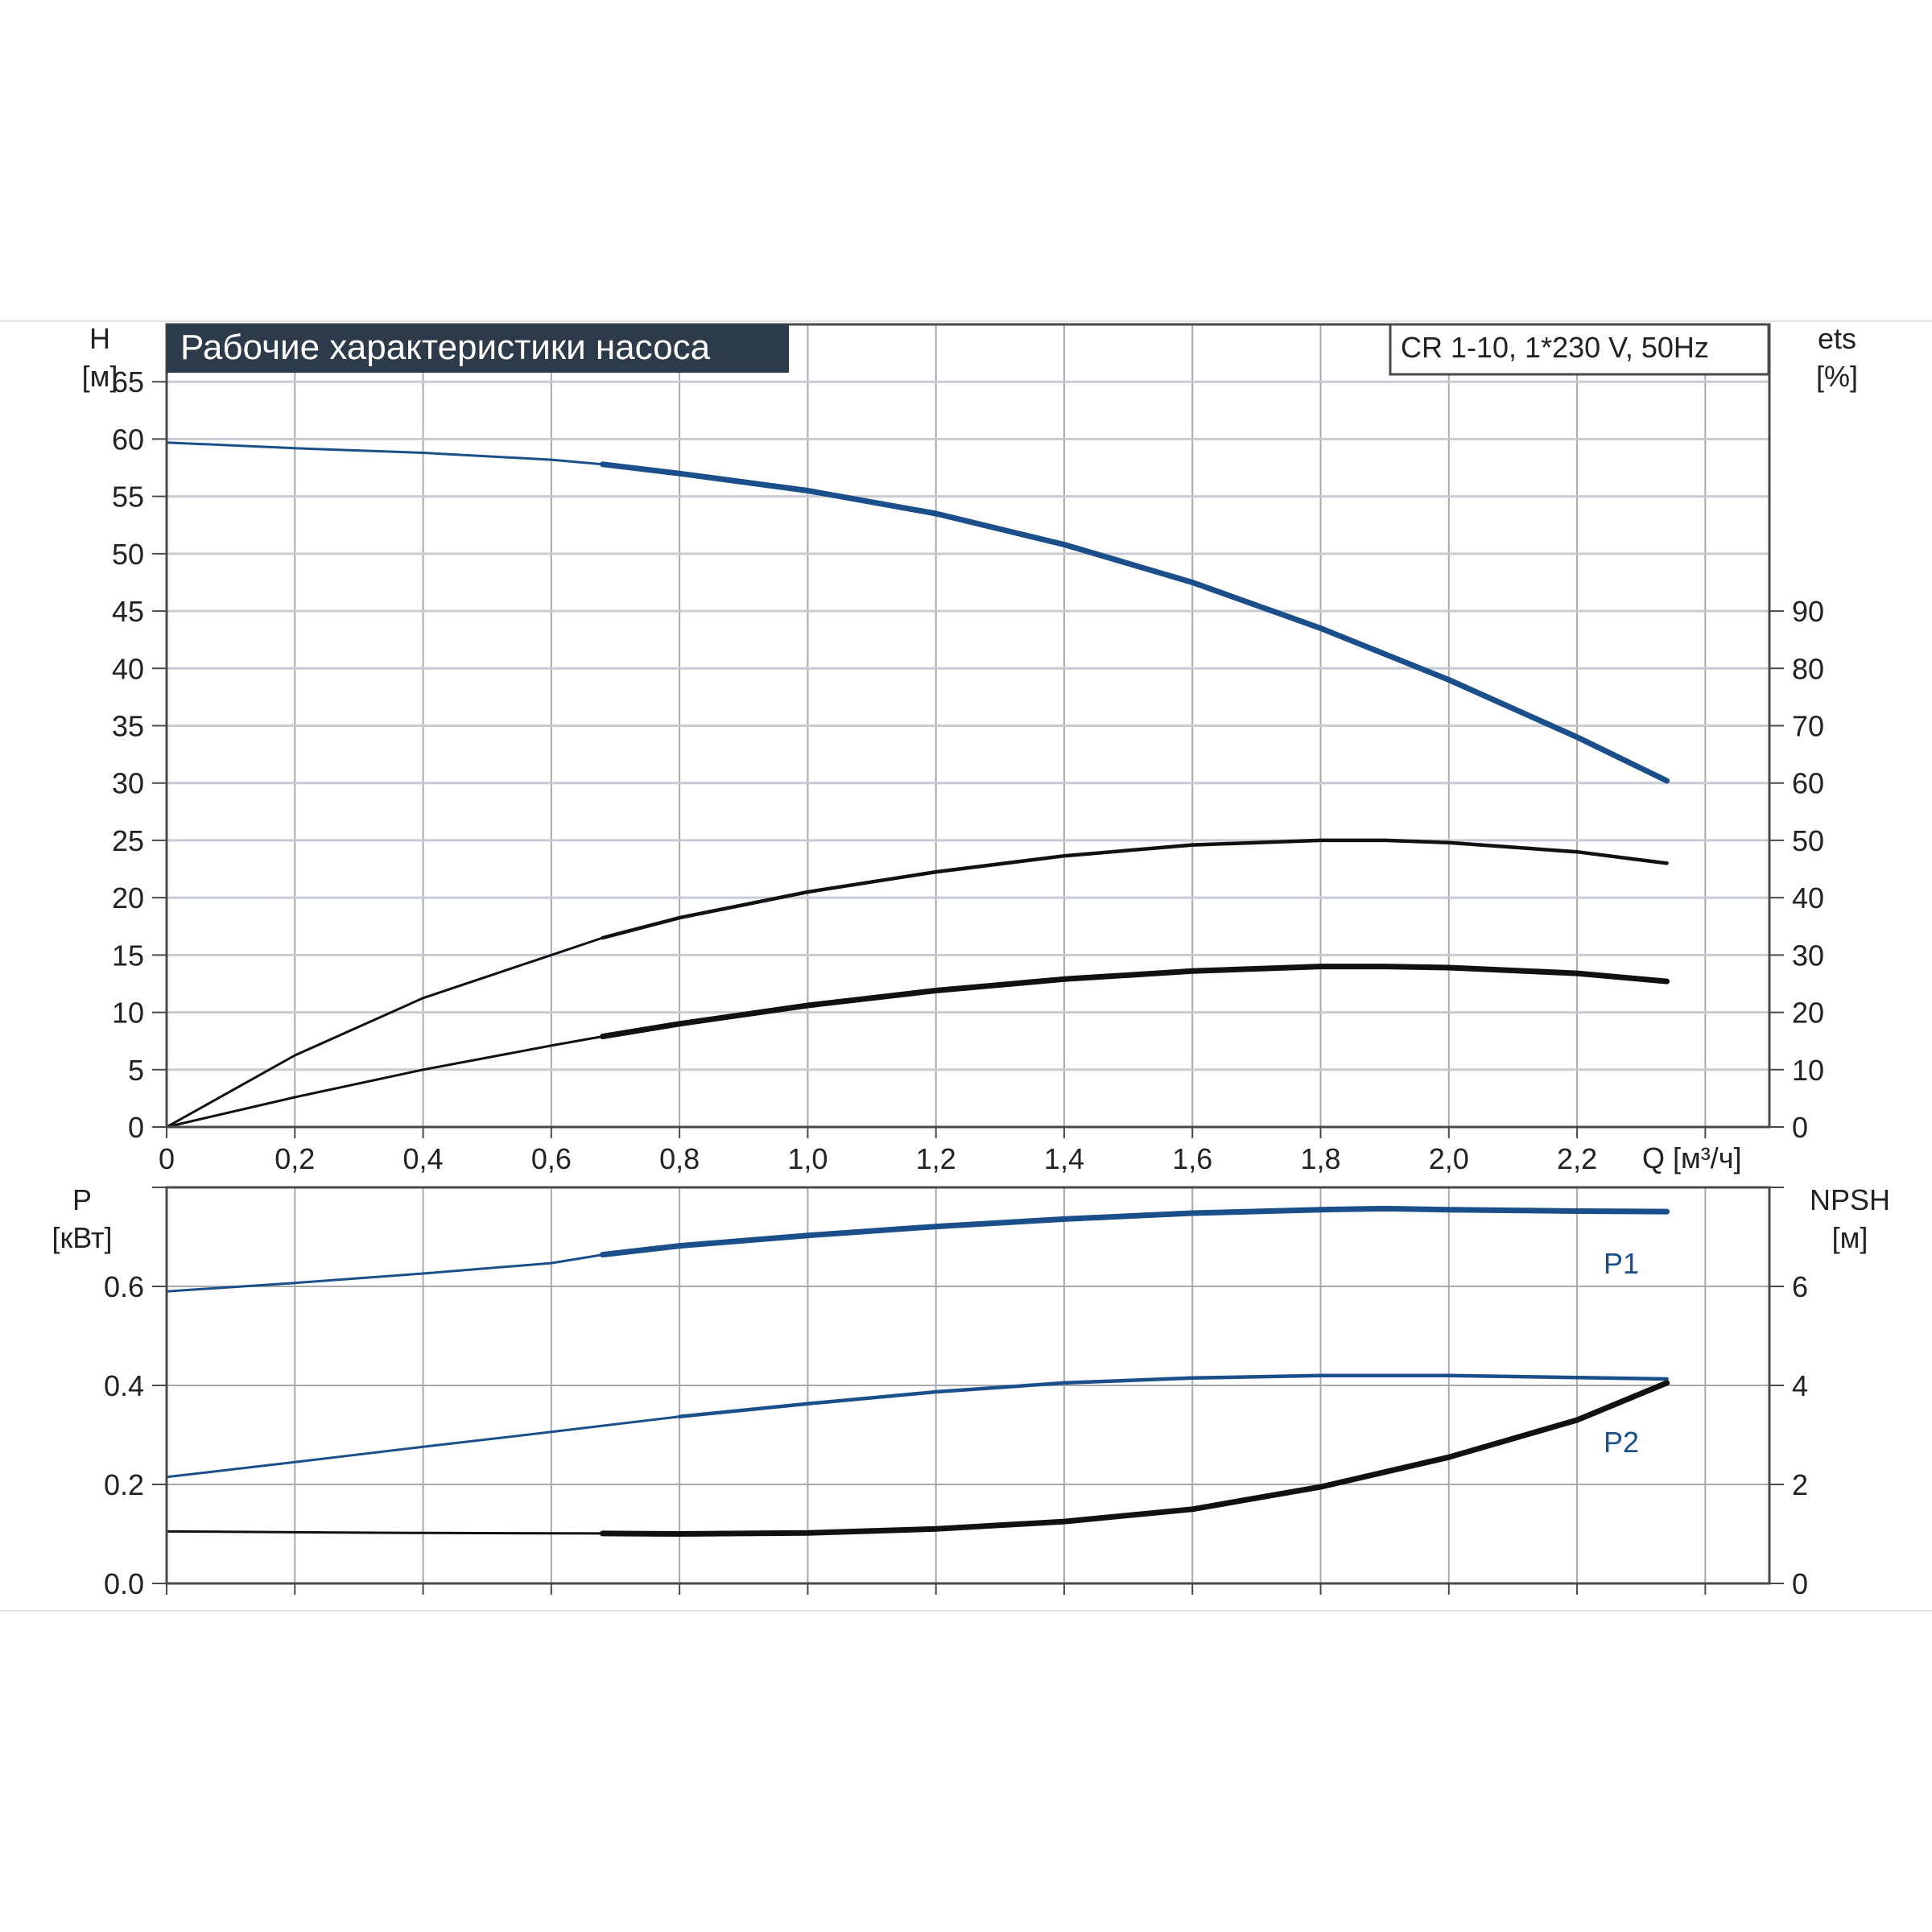  Describe the element at coordinates (1850, 1199) in the screenshot. I see `npsh-axis-label: NPSH` at that location.